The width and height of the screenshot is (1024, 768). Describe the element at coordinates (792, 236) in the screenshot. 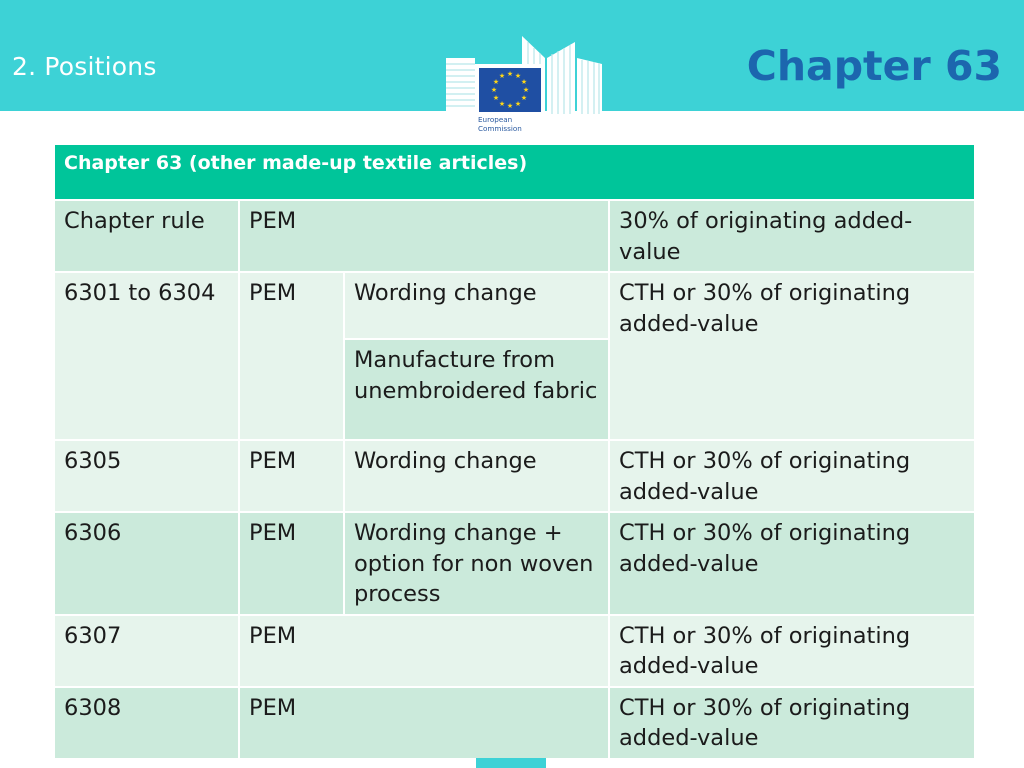

I see `rule-cell: 30% of originating added-value` at that location.